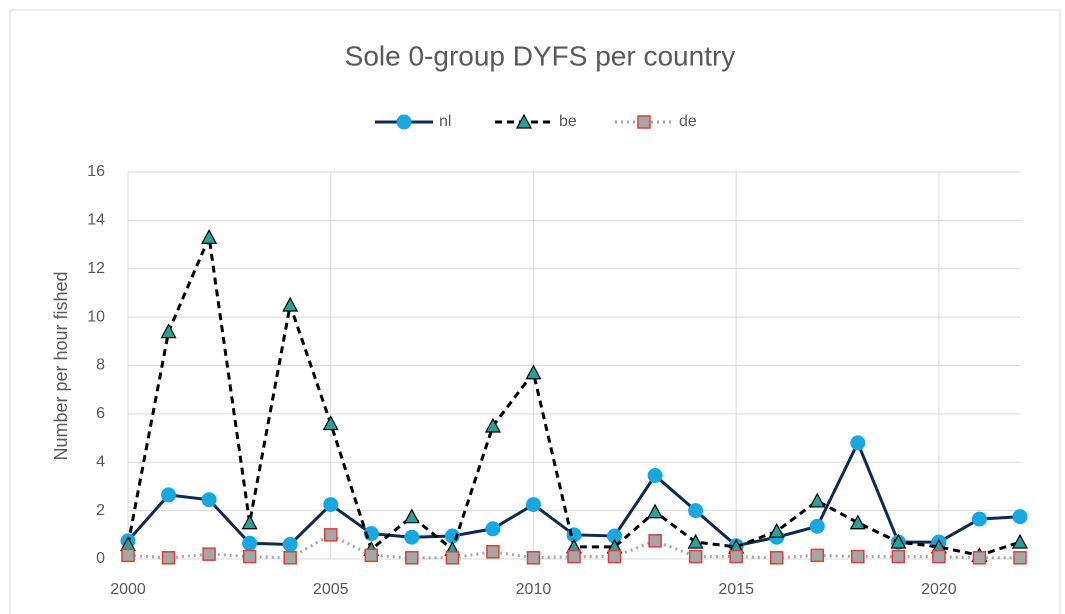 The height and width of the screenshot is (614, 1065). I want to click on y-tick-label: 16, so click(96, 171).